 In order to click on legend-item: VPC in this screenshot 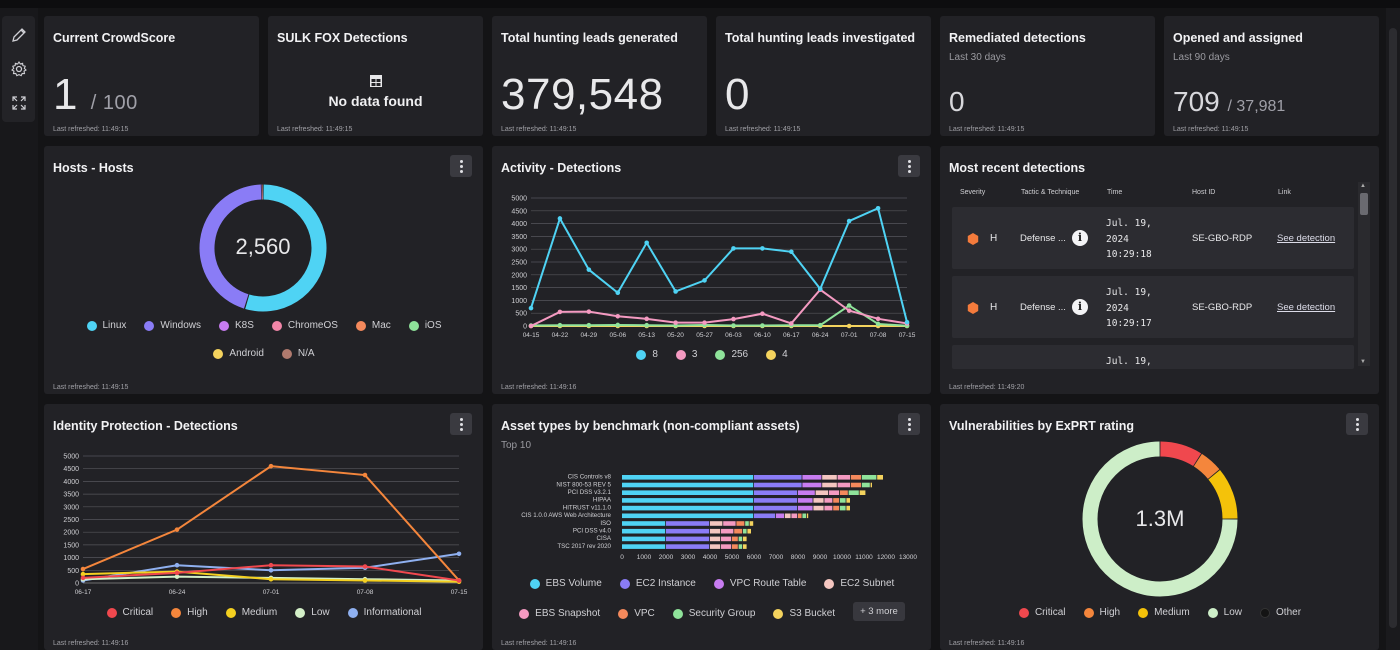, I will do `click(636, 613)`.